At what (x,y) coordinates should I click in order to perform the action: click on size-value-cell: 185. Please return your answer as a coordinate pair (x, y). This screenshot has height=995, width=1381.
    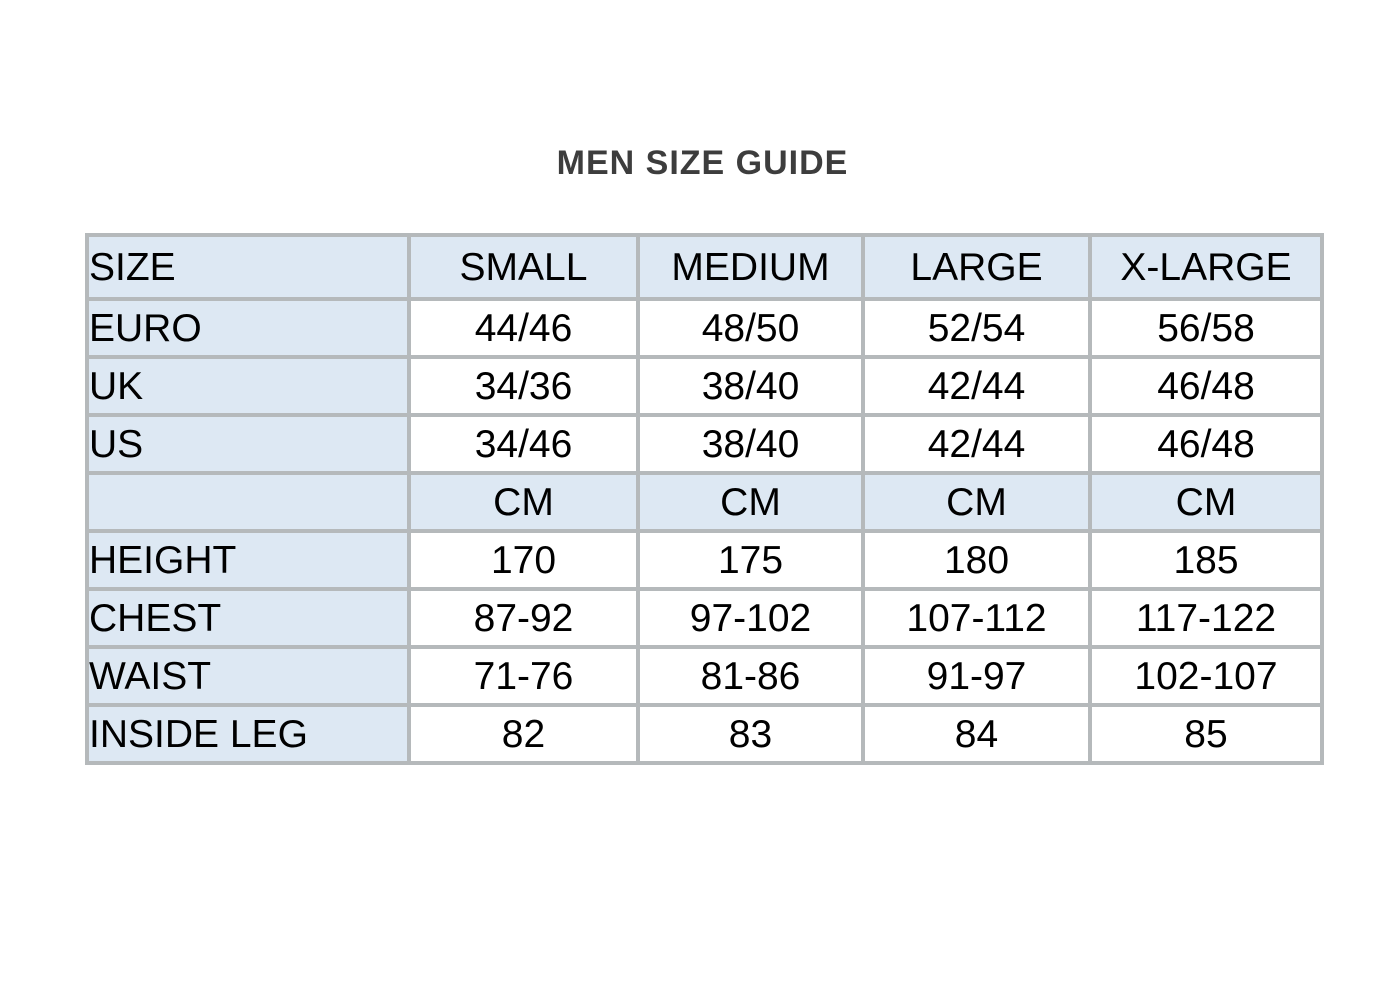
    Looking at the image, I should click on (1206, 560).